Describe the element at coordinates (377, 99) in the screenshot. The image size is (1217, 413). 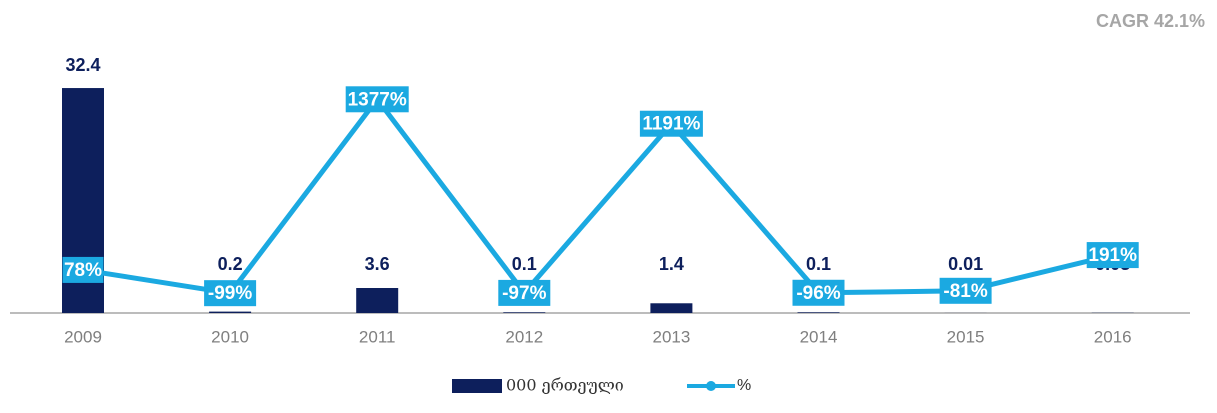
I see `line-value-label: 1377%` at that location.